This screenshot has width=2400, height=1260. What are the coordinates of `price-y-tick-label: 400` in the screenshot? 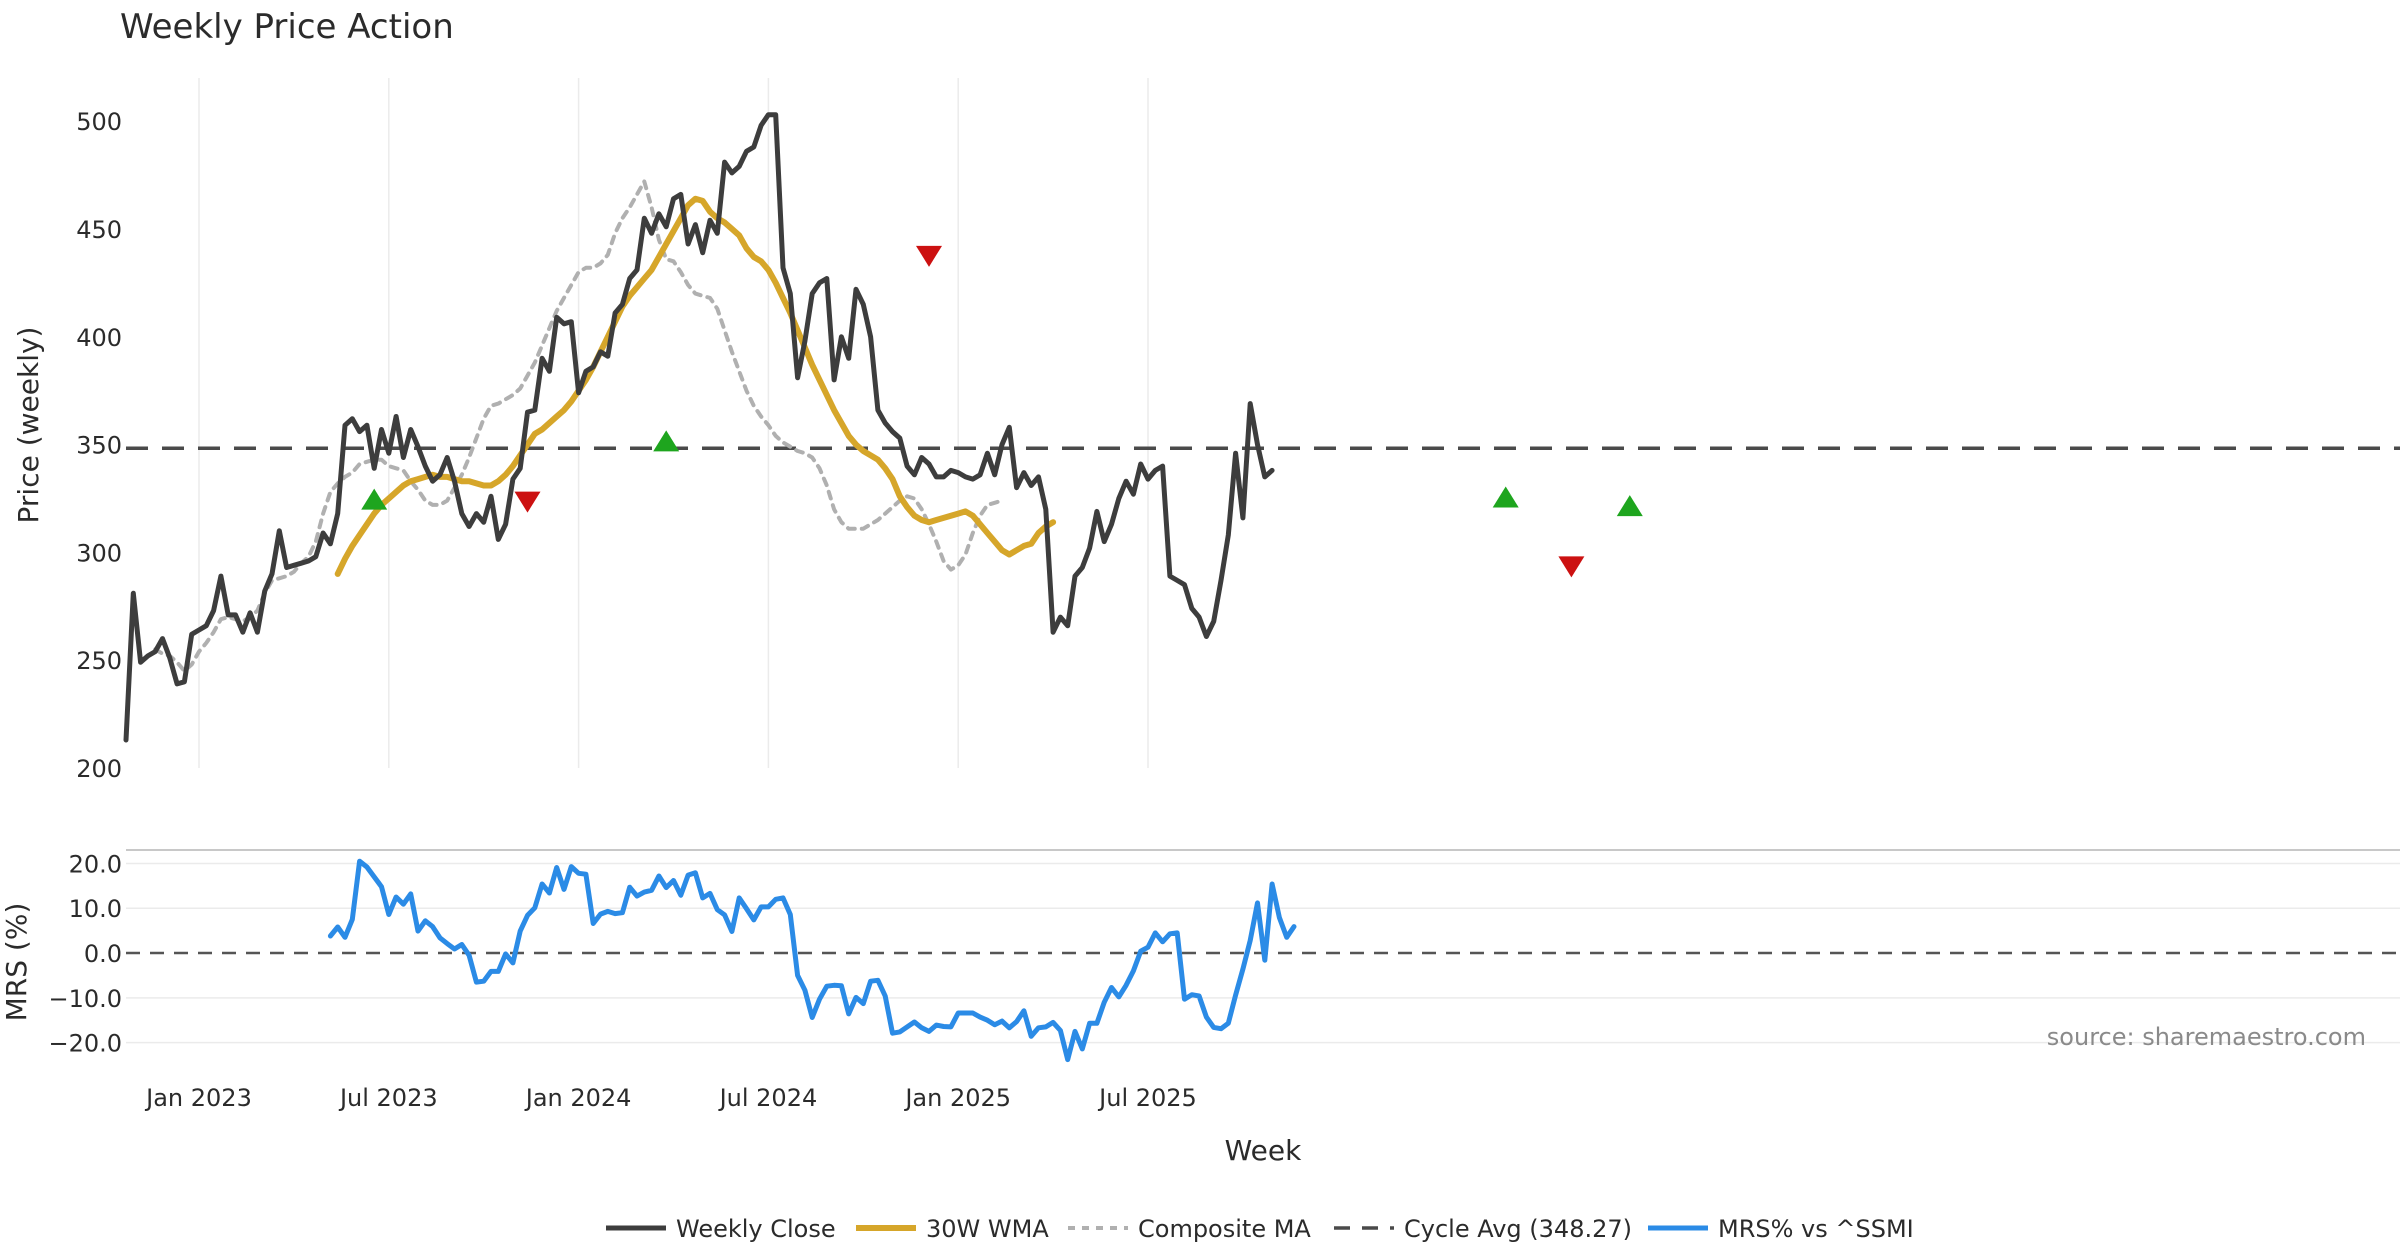 It's located at (99, 338).